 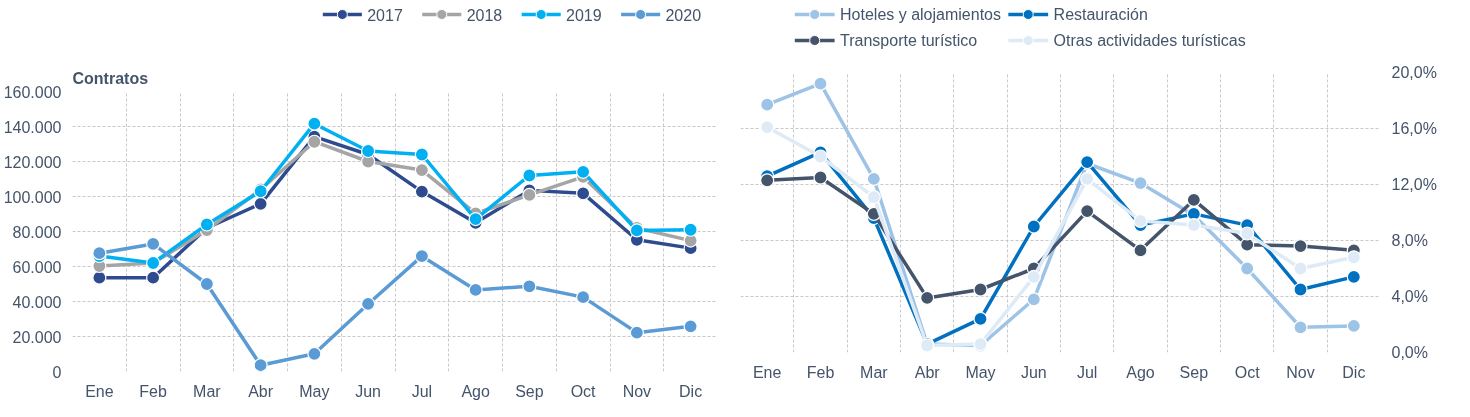 I want to click on legend-label: 2019, so click(x=584, y=15).